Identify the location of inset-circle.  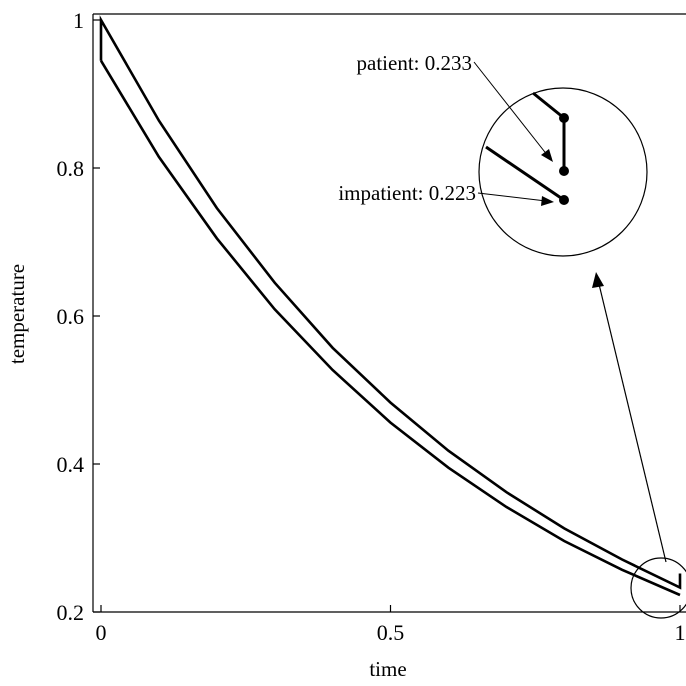
(563, 172).